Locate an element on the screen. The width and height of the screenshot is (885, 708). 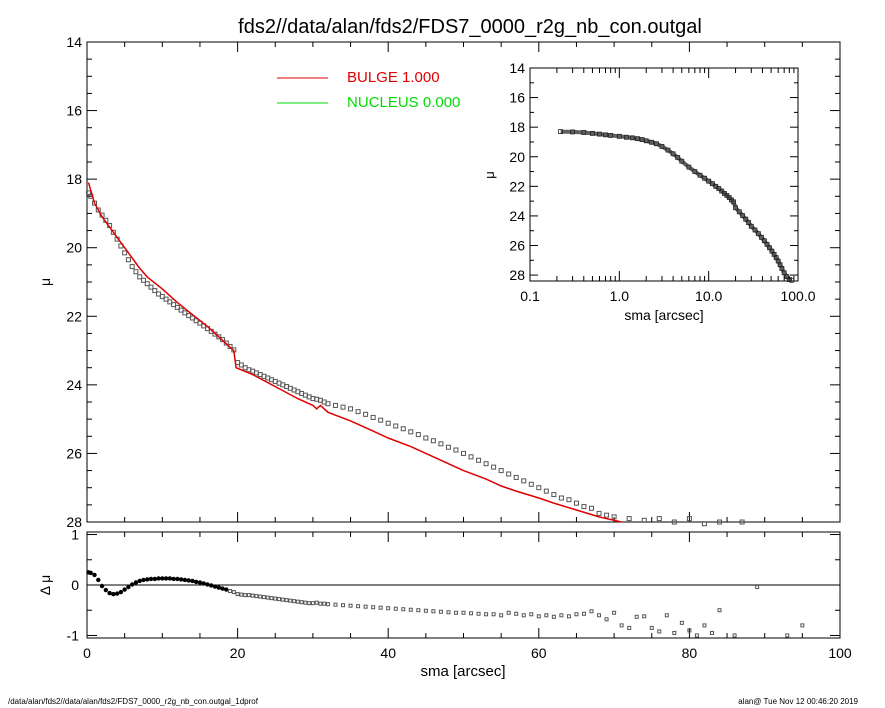
main-y-tick-labels: 14 16 18 20 22 24 26 28 is located at coordinates (74, 282).